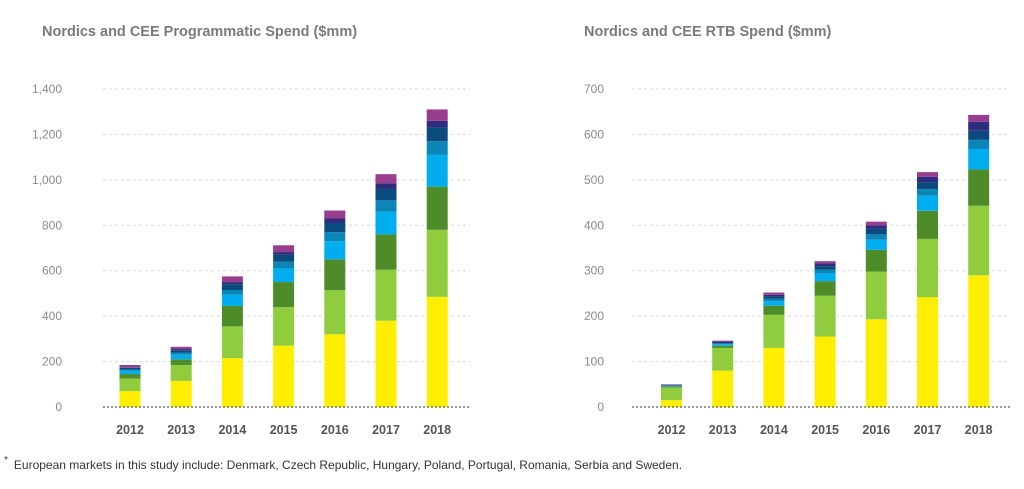  What do you see at coordinates (594, 180) in the screenshot?
I see `y-tick-label: 500` at bounding box center [594, 180].